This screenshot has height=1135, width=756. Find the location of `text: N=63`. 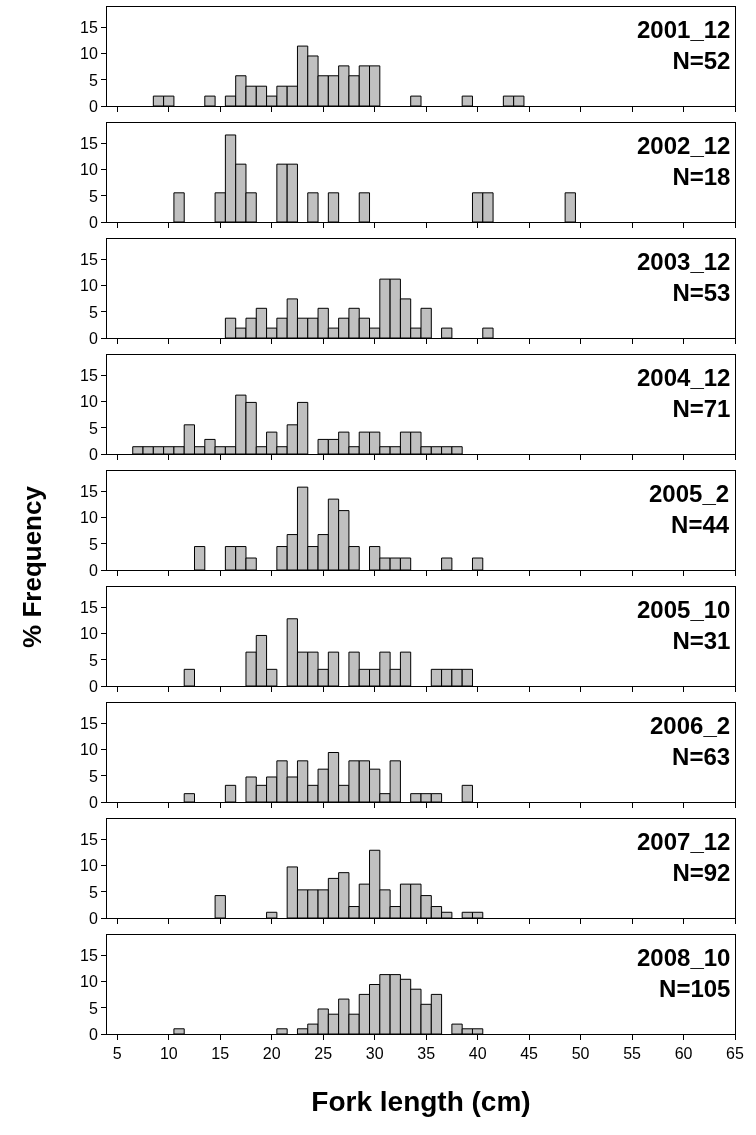

text: N=63 is located at coordinates (701, 757).